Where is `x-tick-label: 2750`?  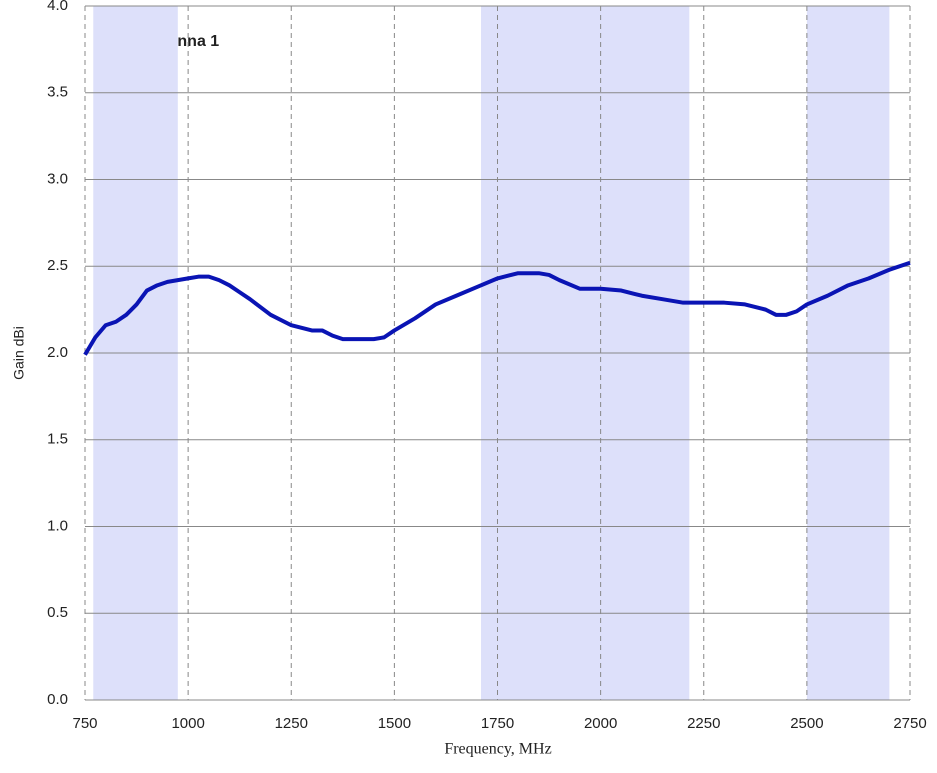
x-tick-label: 2750 is located at coordinates (909, 723).